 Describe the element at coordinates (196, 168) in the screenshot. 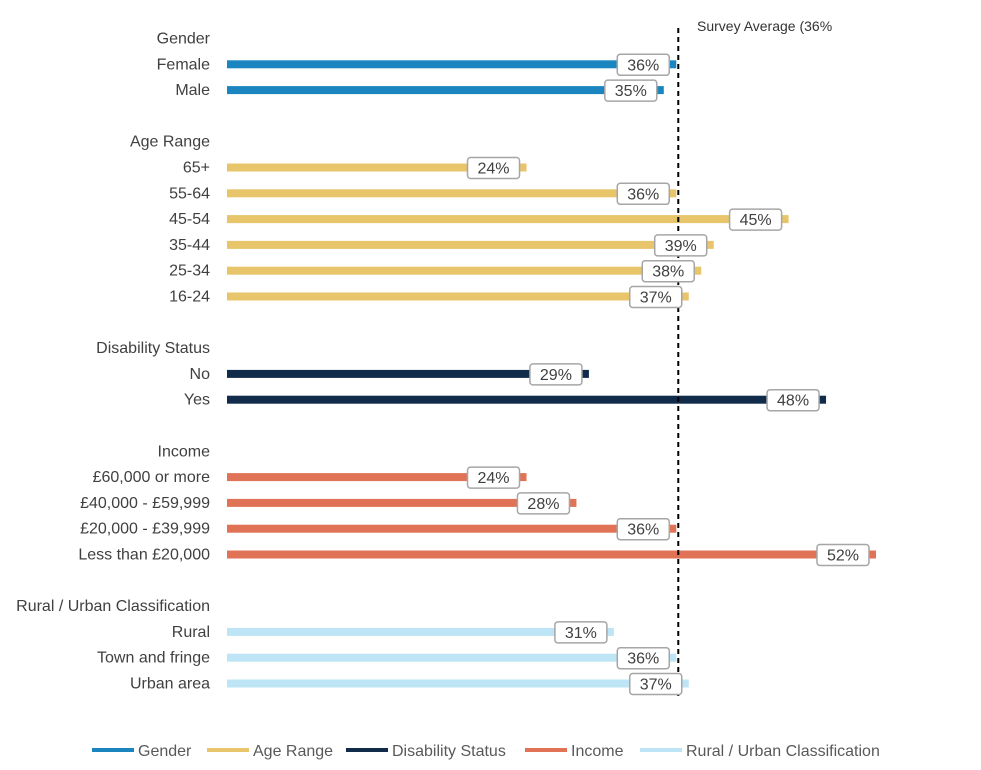

I see `category-label: 65+` at that location.